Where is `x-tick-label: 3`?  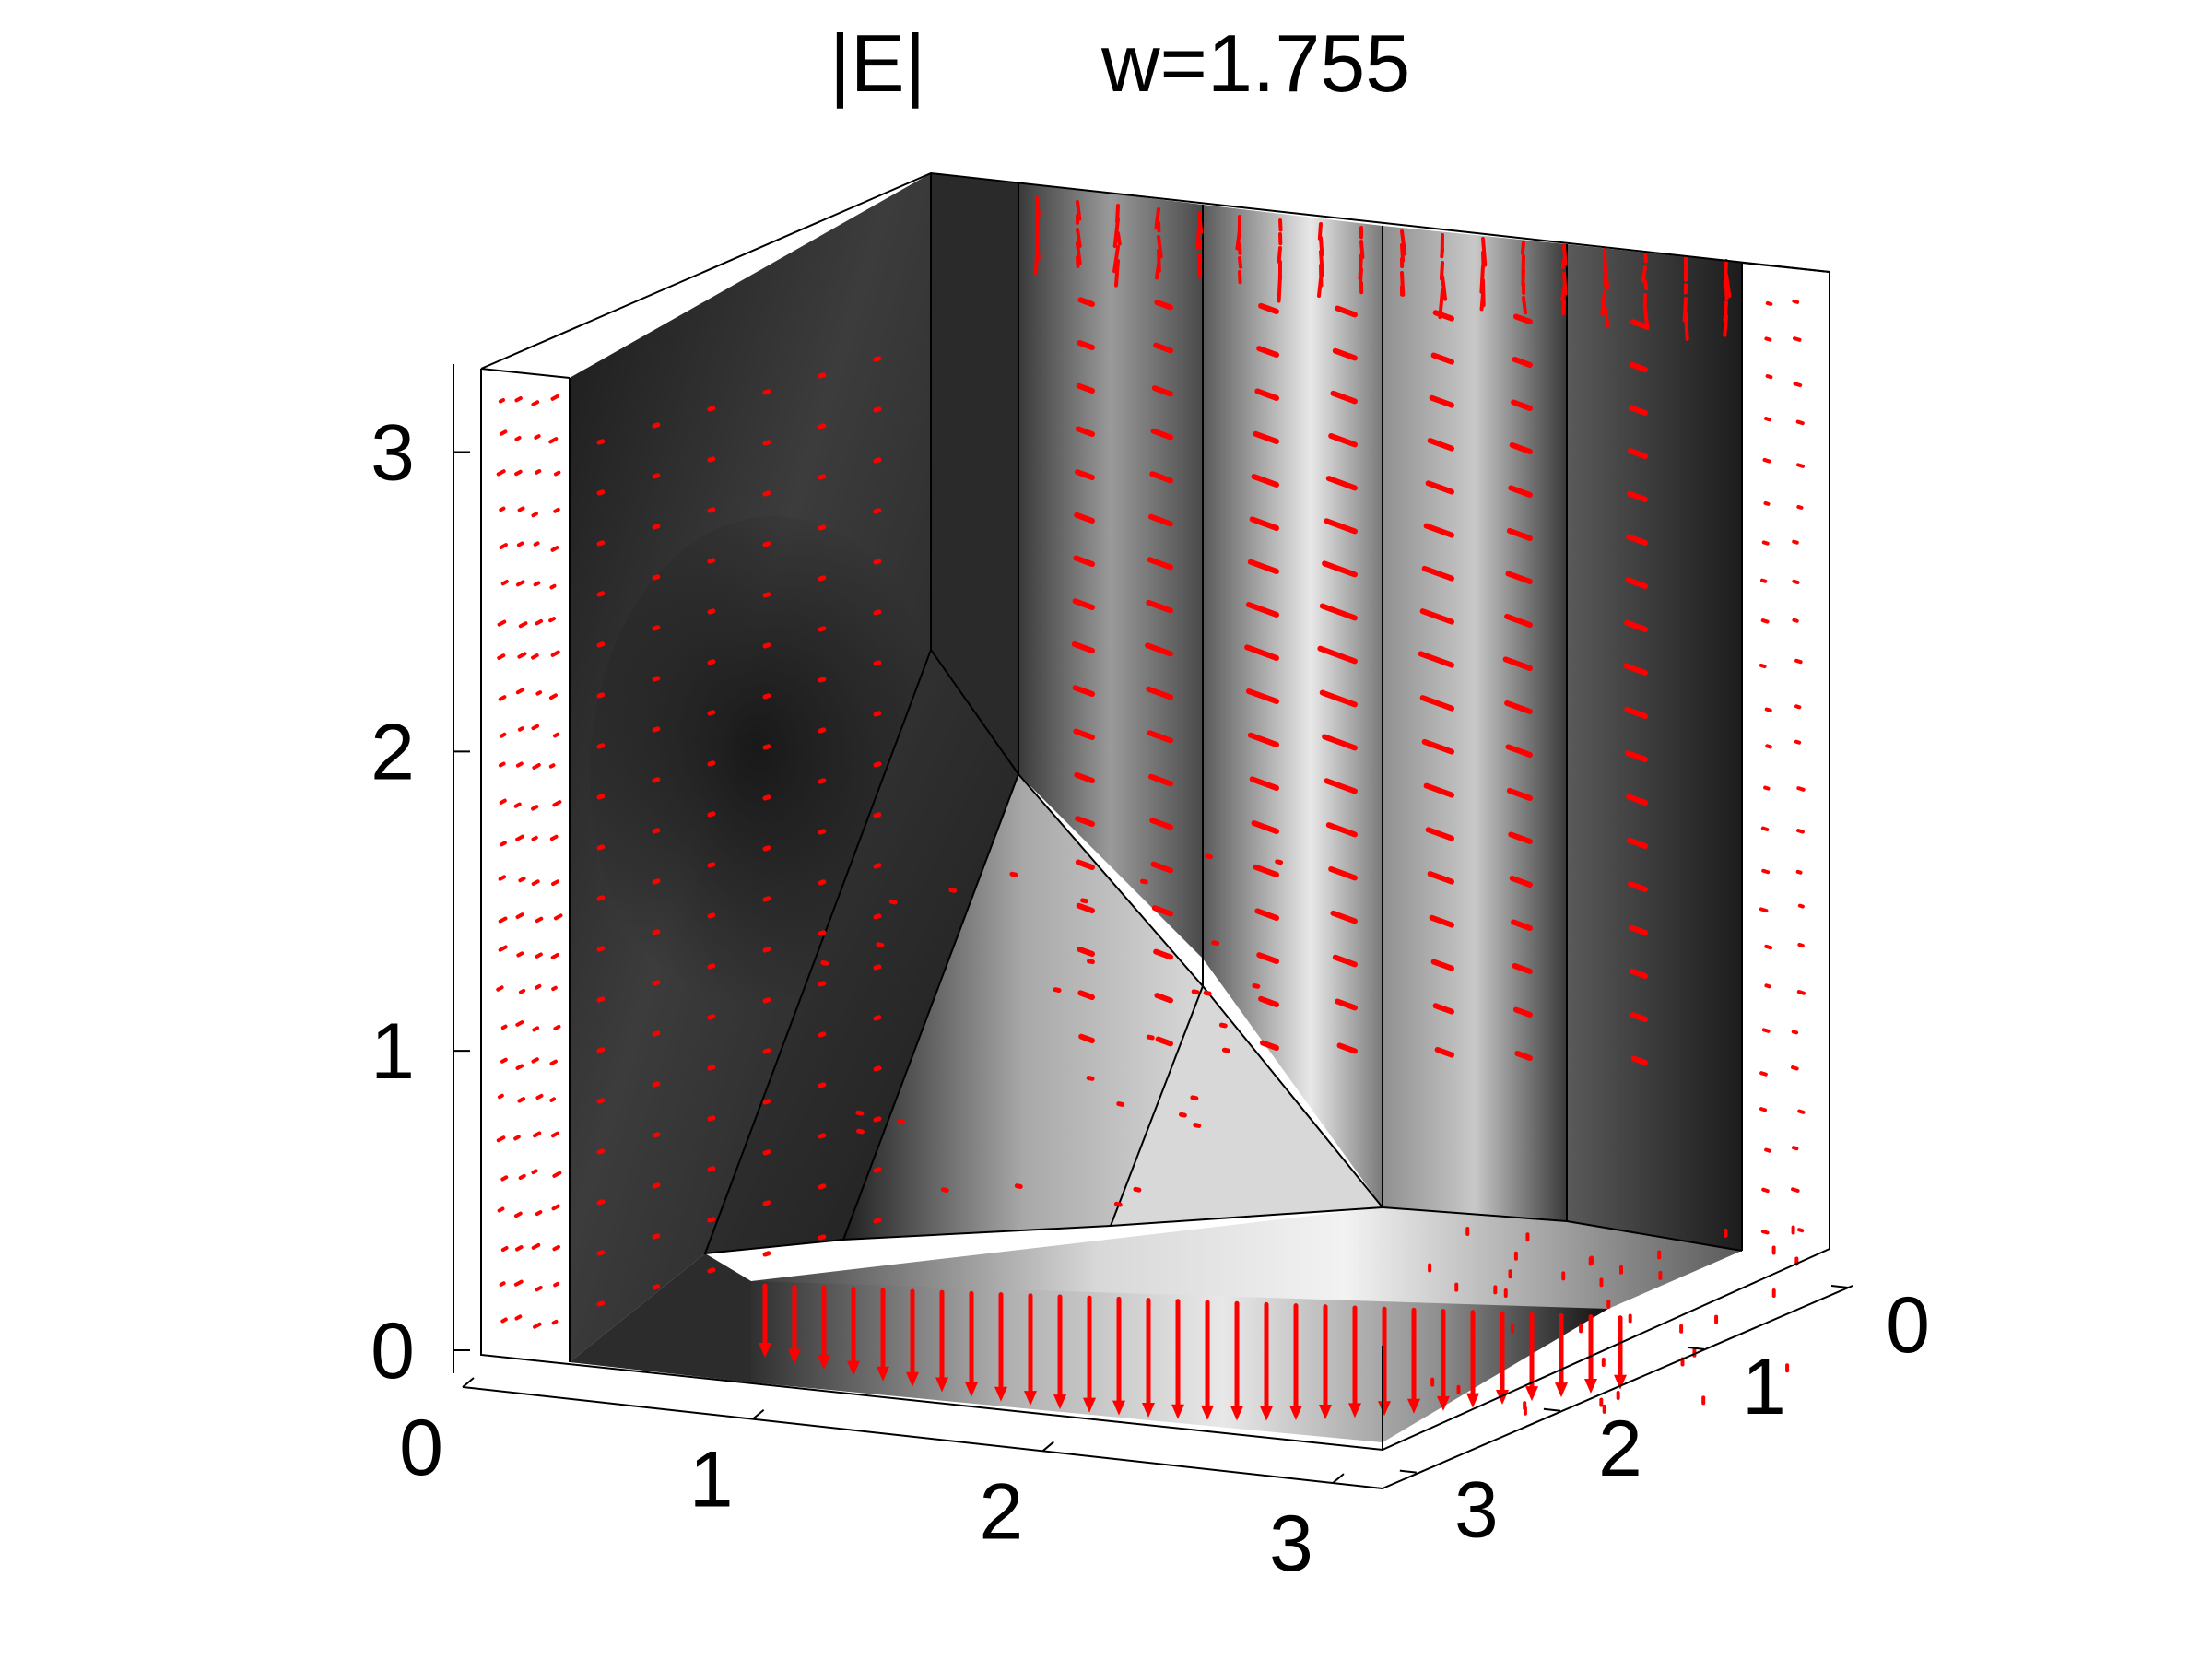 x-tick-label: 3 is located at coordinates (1291, 1544).